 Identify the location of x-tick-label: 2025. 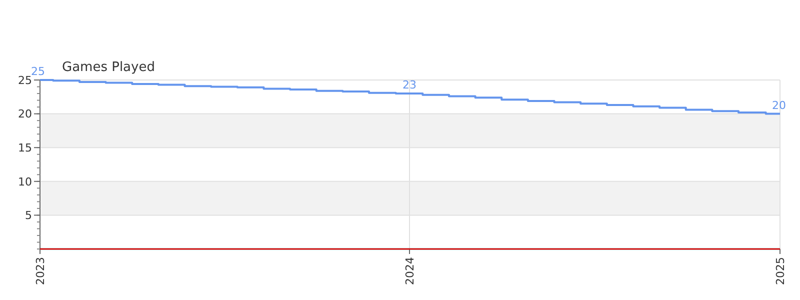
(780, 271).